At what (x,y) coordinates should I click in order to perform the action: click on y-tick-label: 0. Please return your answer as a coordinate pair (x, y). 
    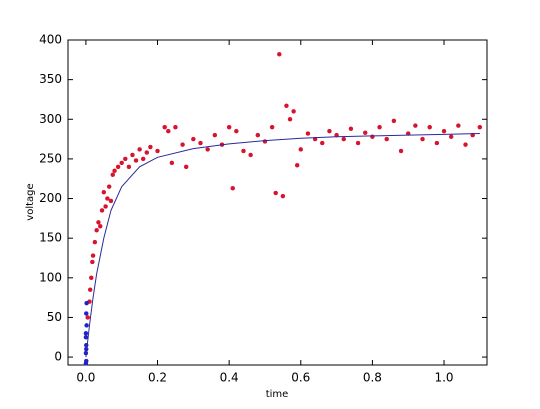
    Looking at the image, I should click on (58, 357).